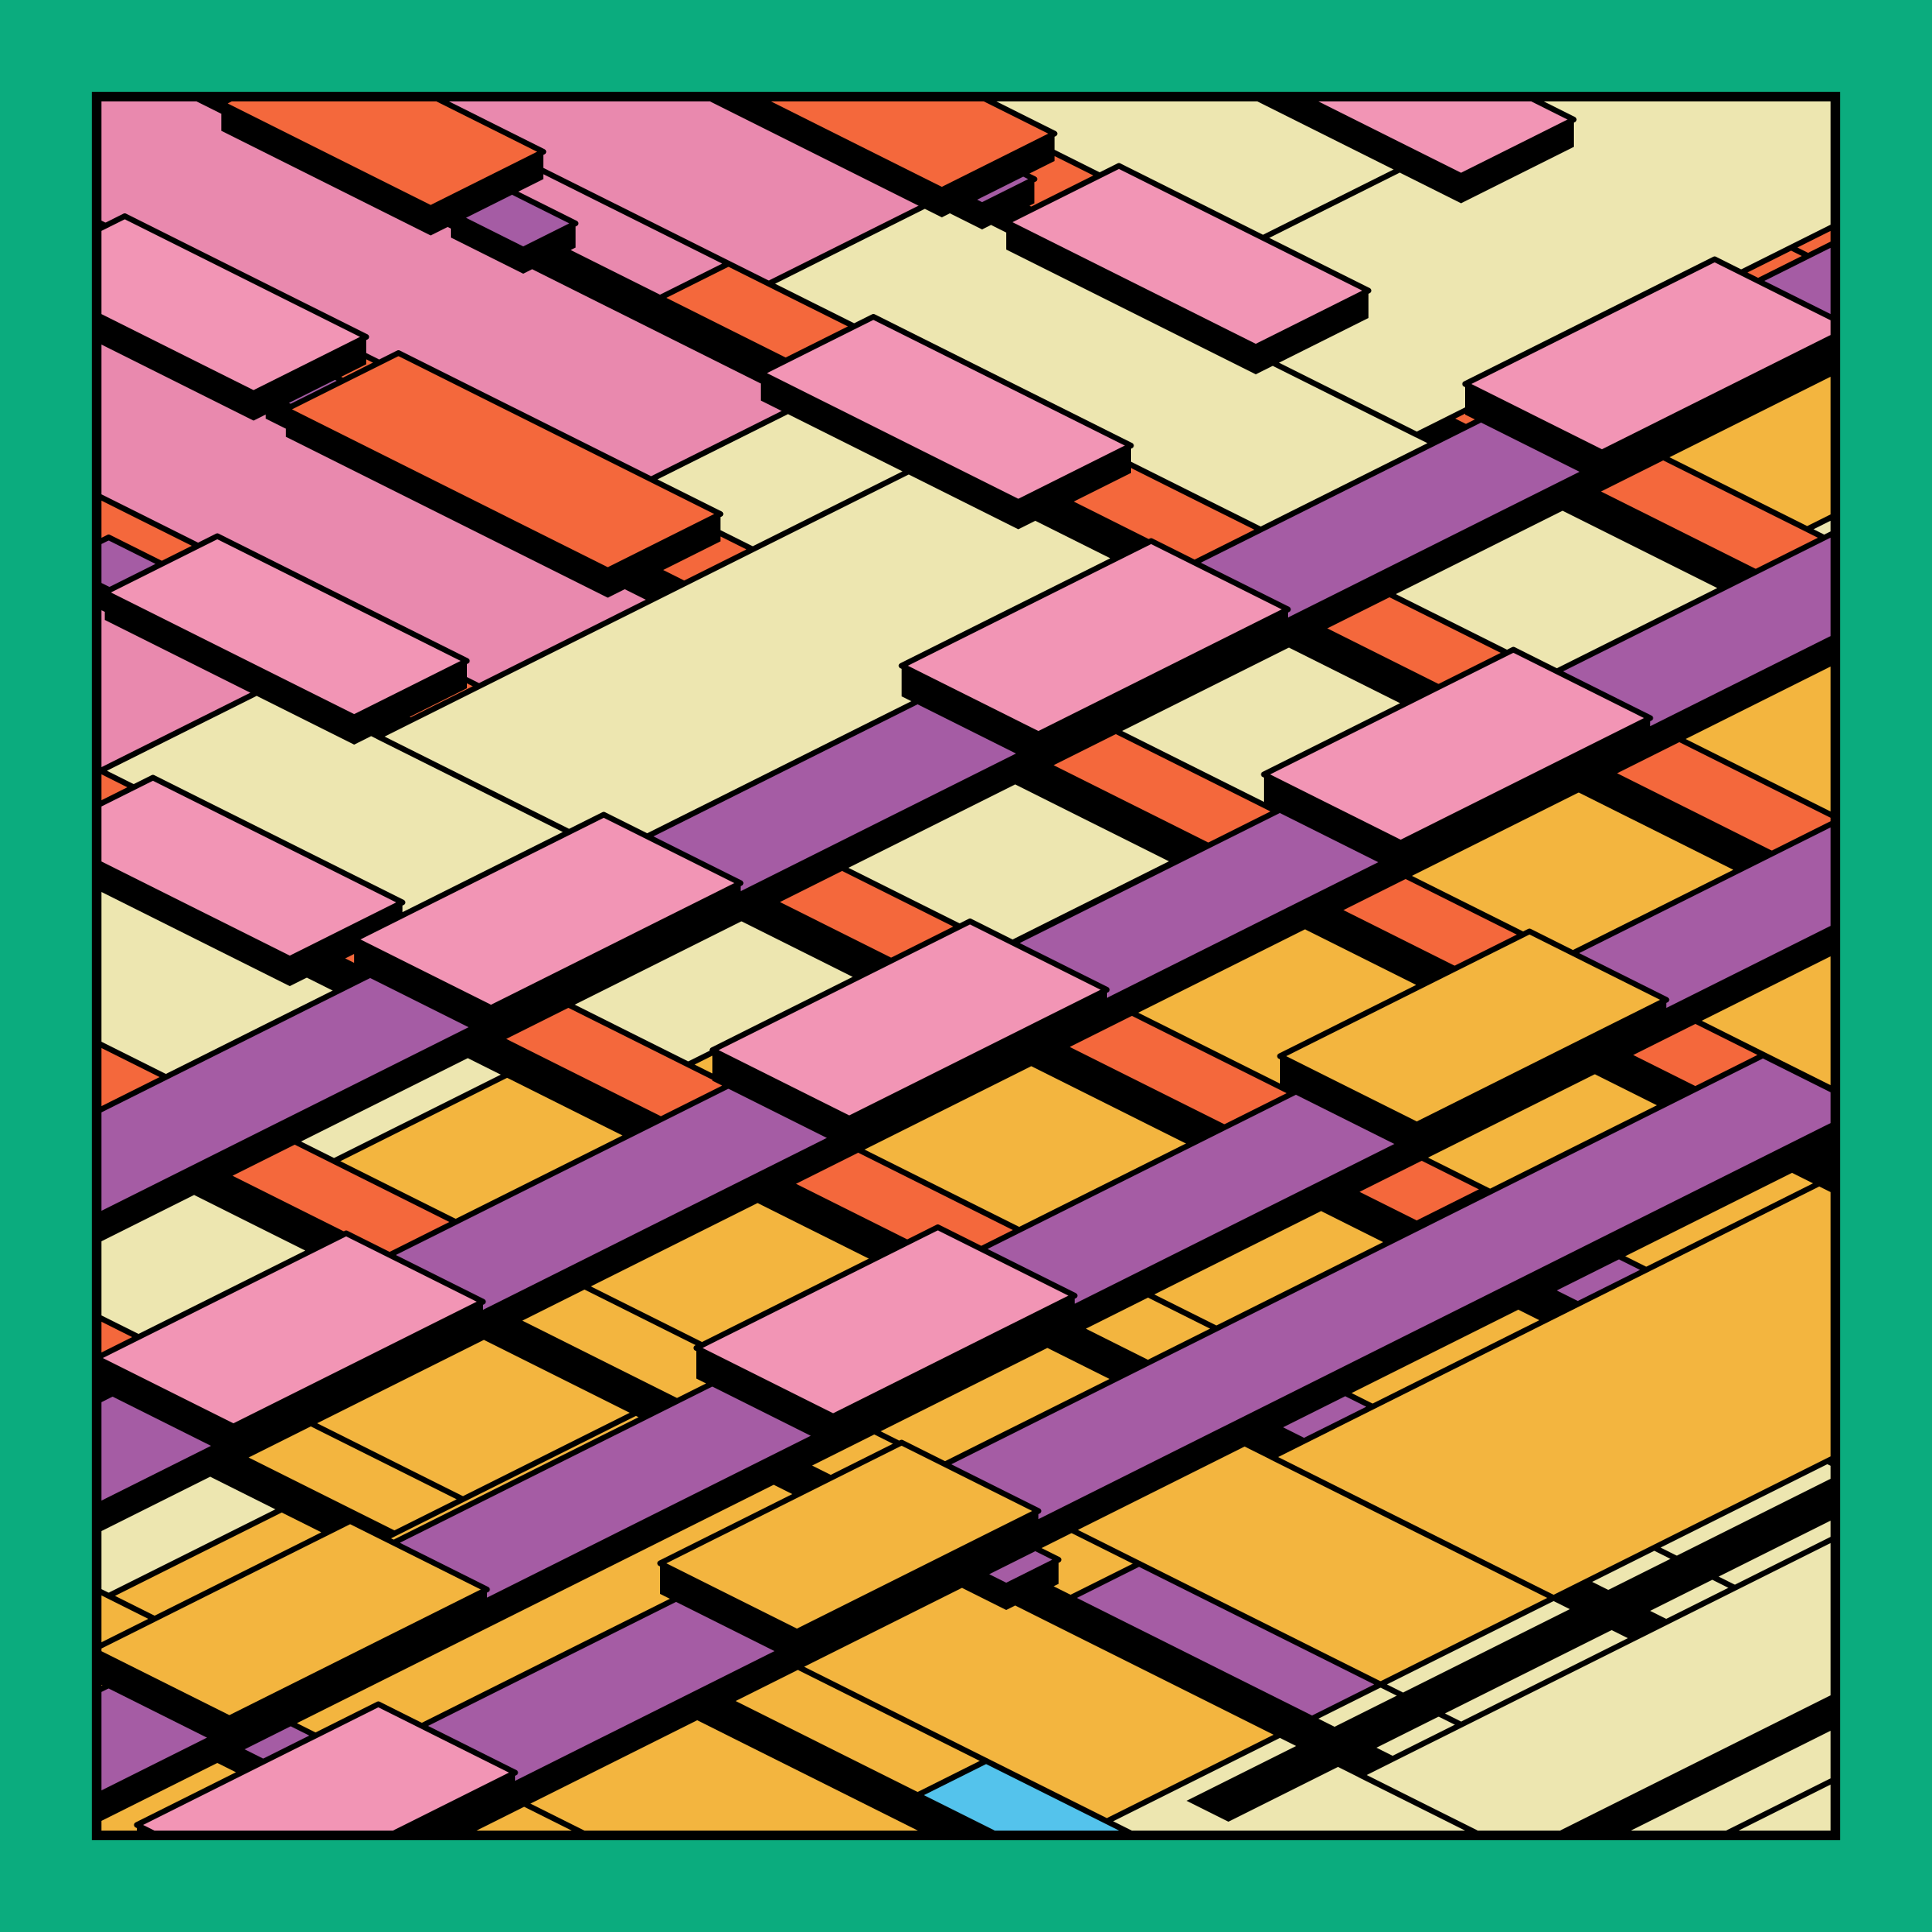 The image size is (1932, 1932). I want to click on plank-segment, so click(189, 684).